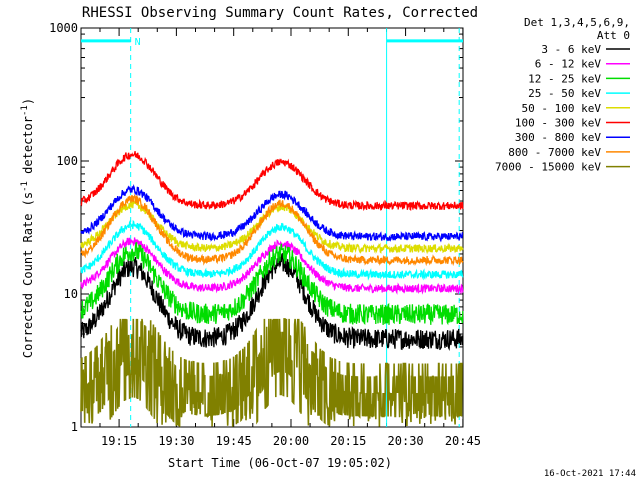 This screenshot has height=484, width=640. What do you see at coordinates (613, 35) in the screenshot?
I see `legend-header-line-2: Att 0` at bounding box center [613, 35].